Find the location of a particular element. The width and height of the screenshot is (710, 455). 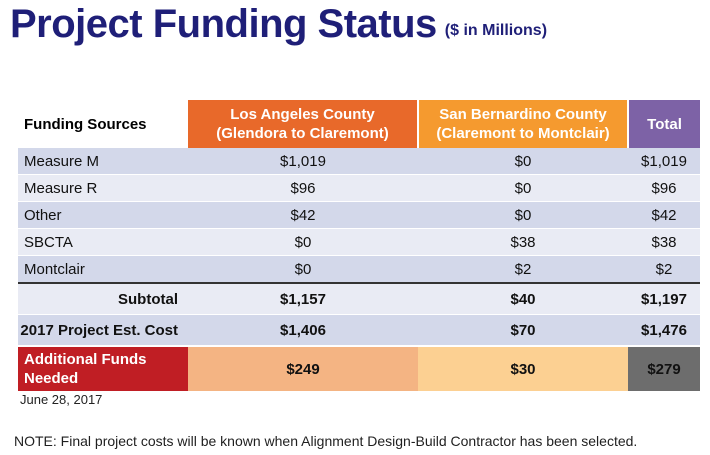

header-funding-sources: Funding Sources is located at coordinates (103, 124).